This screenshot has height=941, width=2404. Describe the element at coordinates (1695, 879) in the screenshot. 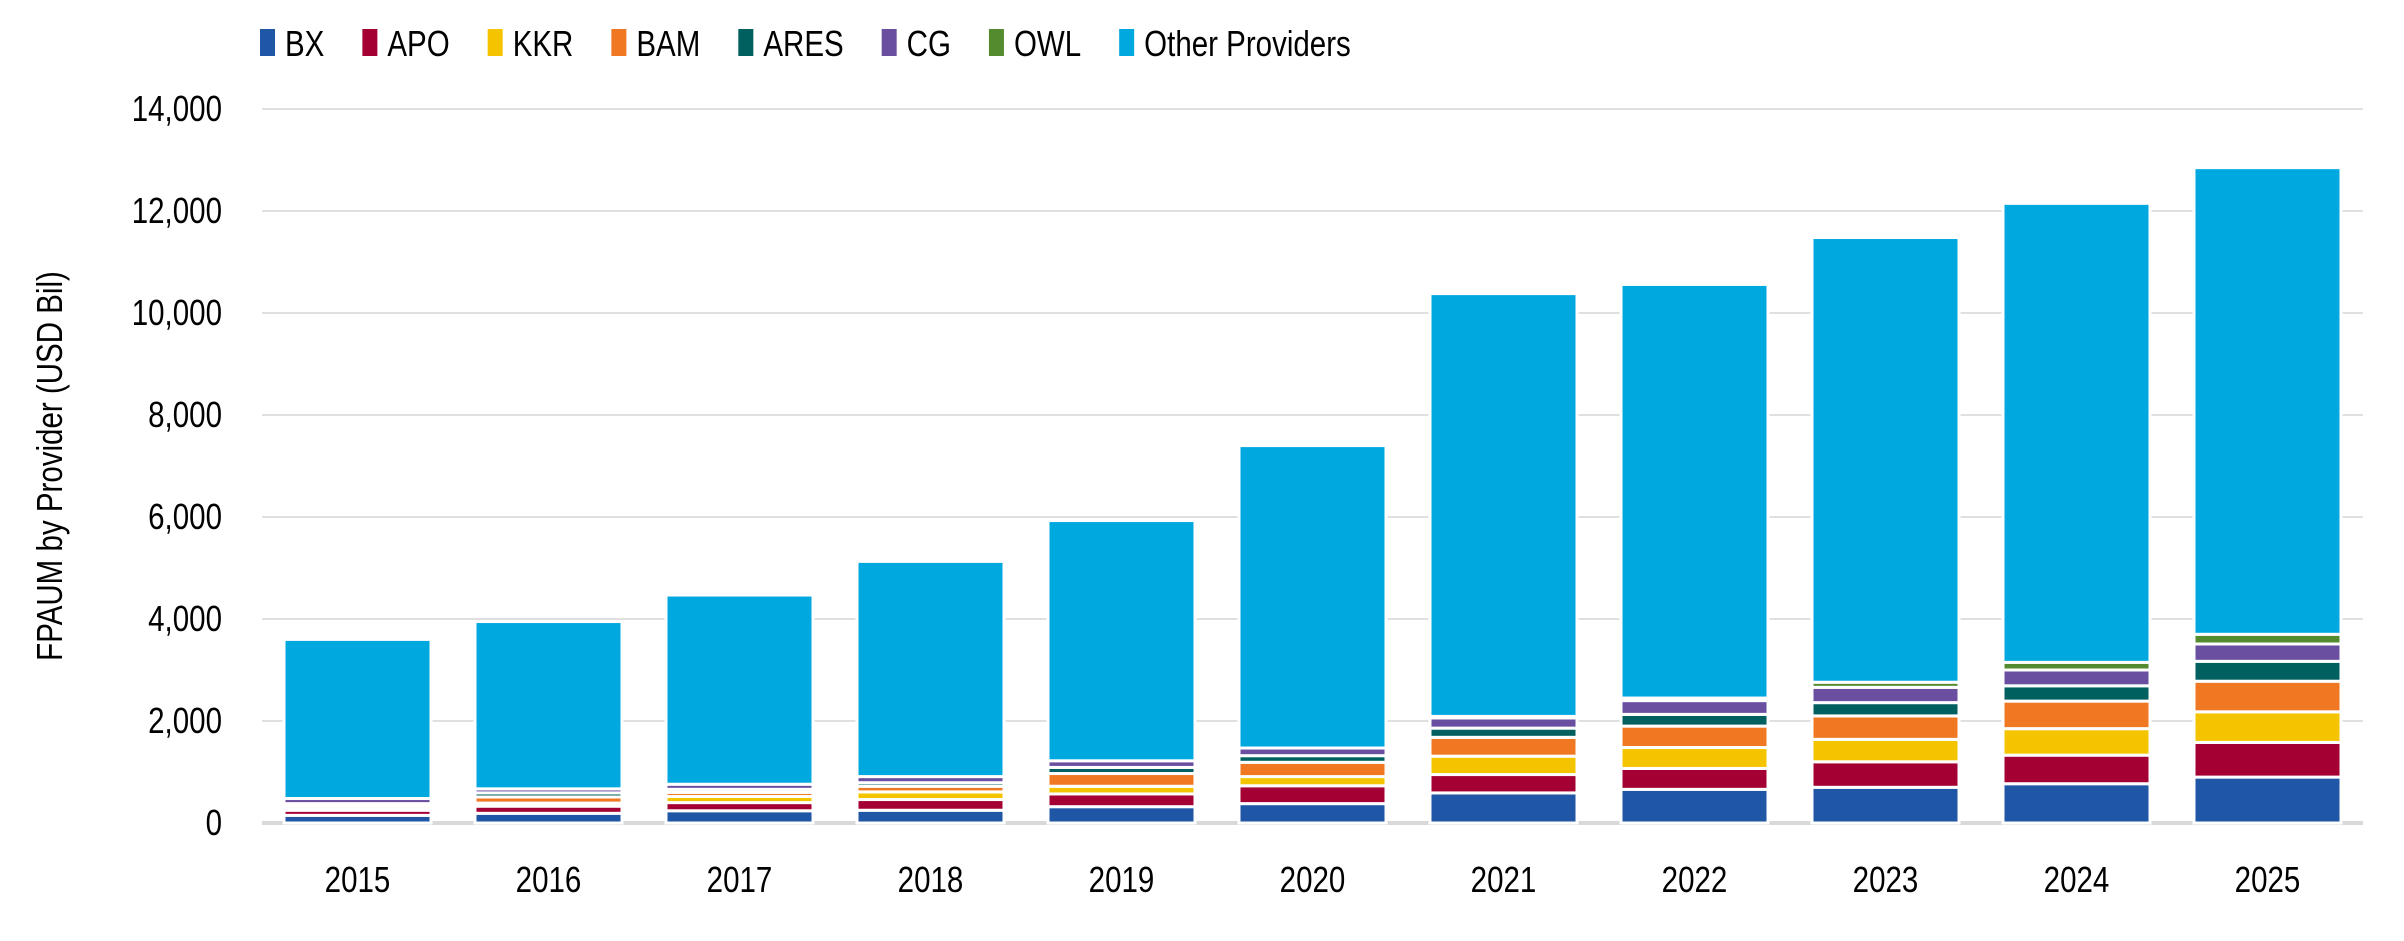

I see `x-tick-label: 2022` at that location.